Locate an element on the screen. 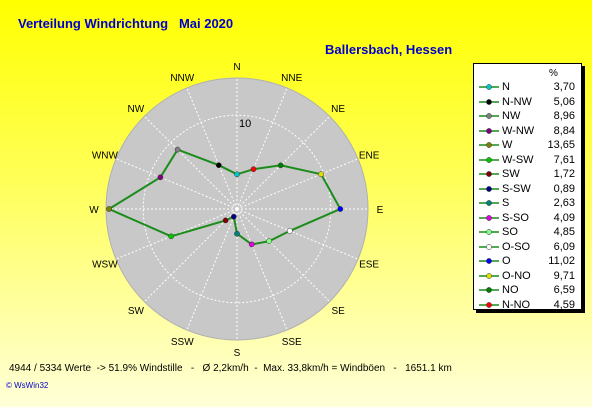  legend-direction: O-NO is located at coordinates (516, 275).